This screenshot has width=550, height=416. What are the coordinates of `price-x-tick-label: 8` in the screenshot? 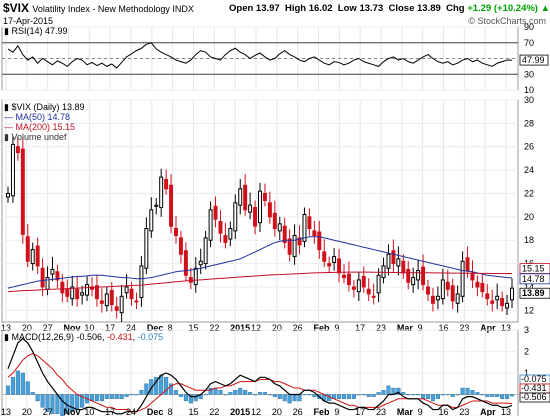 It's located at (170, 328).